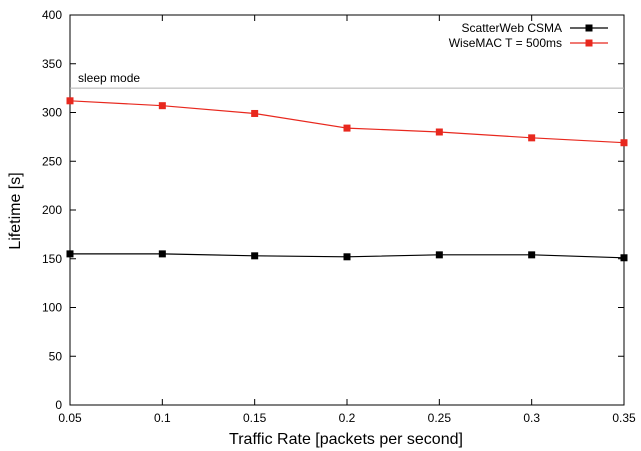 This screenshot has height=451, width=641. What do you see at coordinates (624, 418) in the screenshot?
I see `x-tick-label: 0.35` at bounding box center [624, 418].